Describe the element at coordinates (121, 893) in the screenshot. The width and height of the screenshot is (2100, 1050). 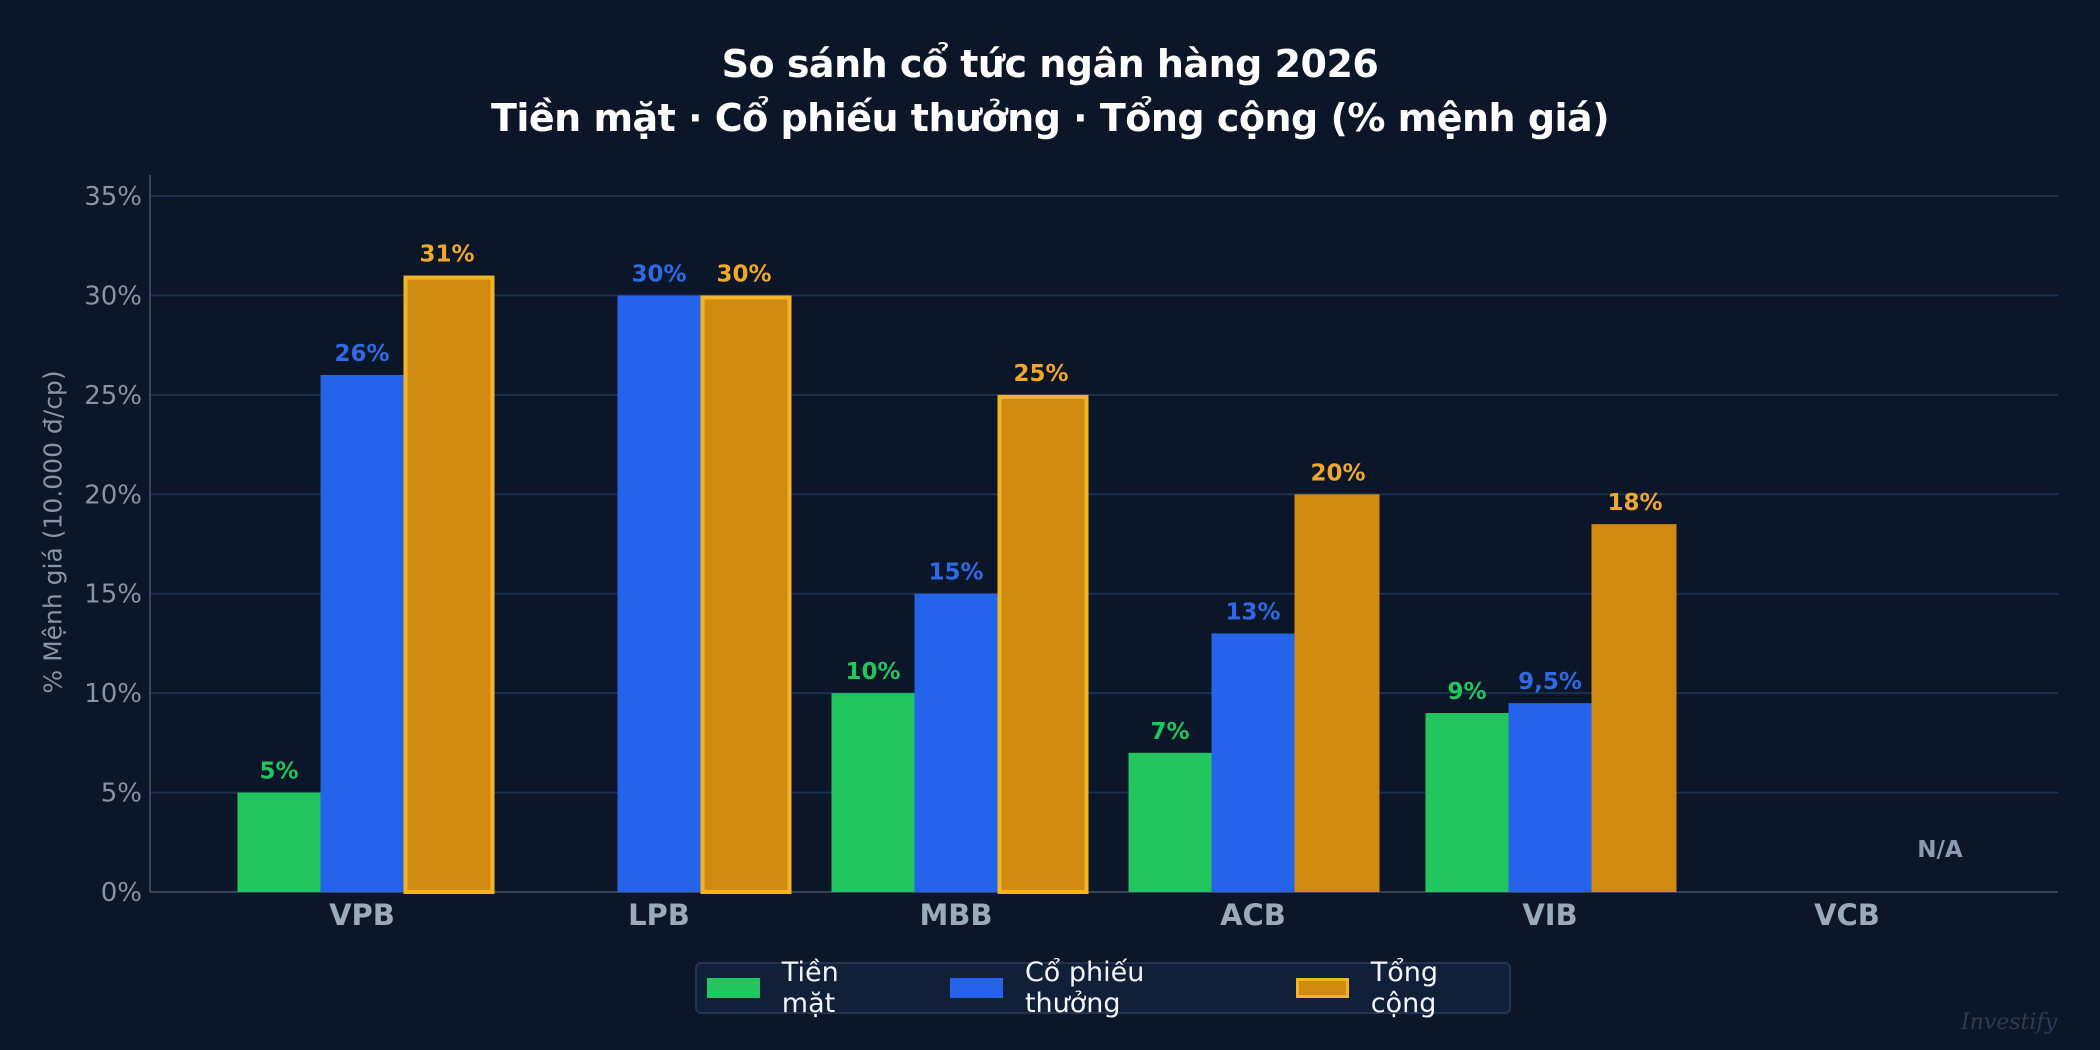
I see `y-tick-label: 0%` at that location.